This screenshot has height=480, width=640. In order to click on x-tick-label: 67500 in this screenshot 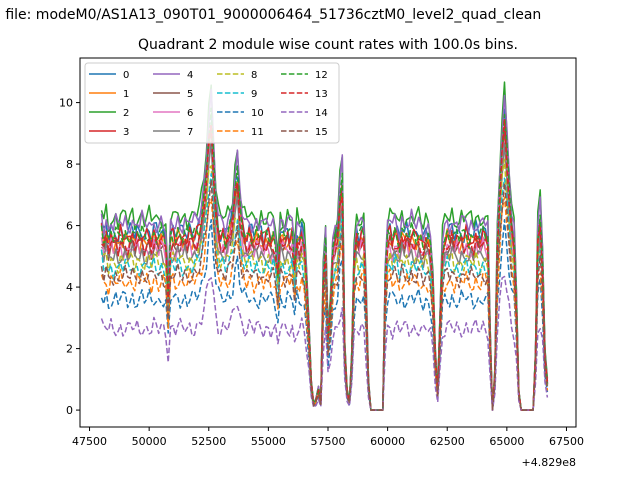, I will do `click(566, 441)`.